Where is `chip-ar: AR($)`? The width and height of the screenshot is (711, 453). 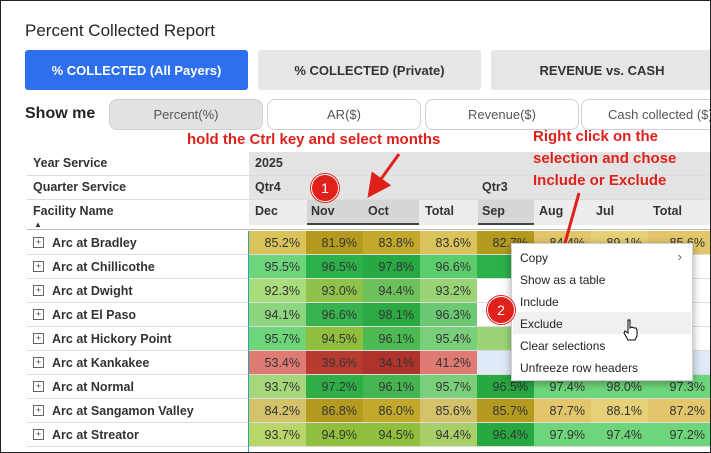
chip-ar: AR($) is located at coordinates (344, 114).